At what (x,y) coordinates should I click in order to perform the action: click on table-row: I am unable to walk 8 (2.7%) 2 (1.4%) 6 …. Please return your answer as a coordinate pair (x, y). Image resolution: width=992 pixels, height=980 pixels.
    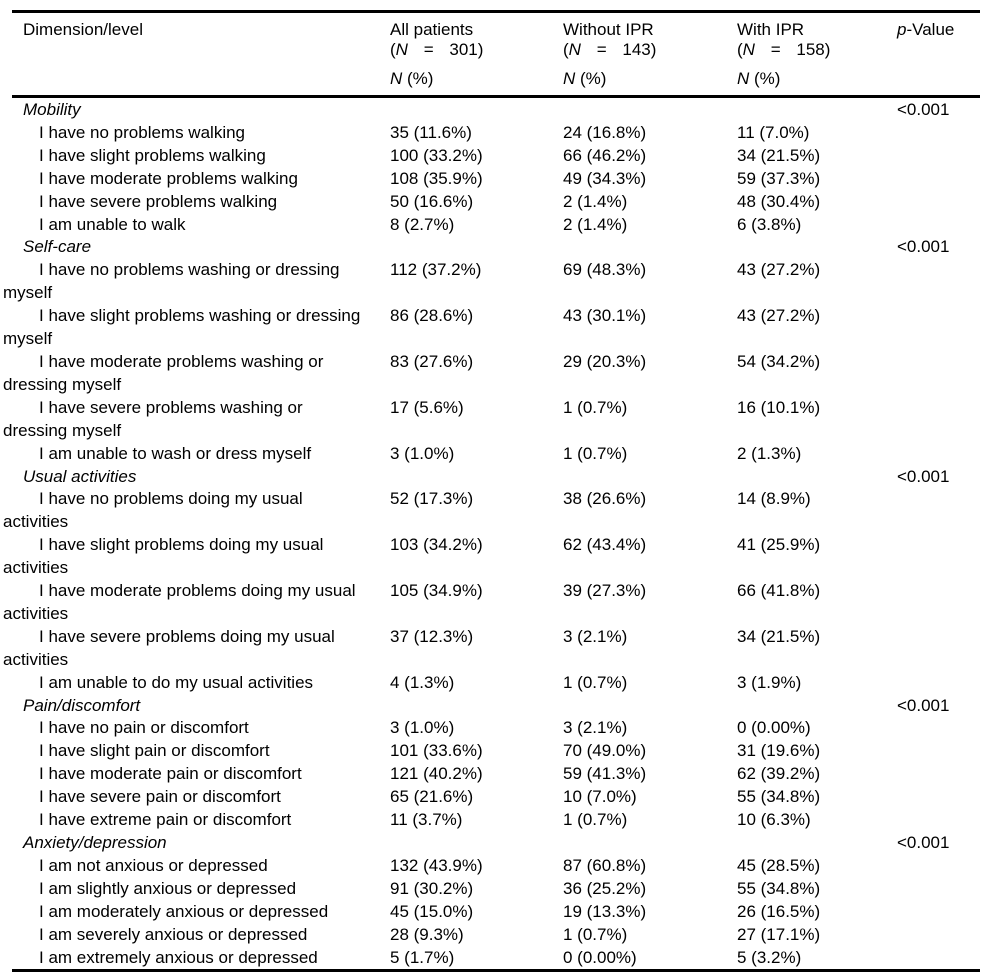
    Looking at the image, I should click on (497, 225).